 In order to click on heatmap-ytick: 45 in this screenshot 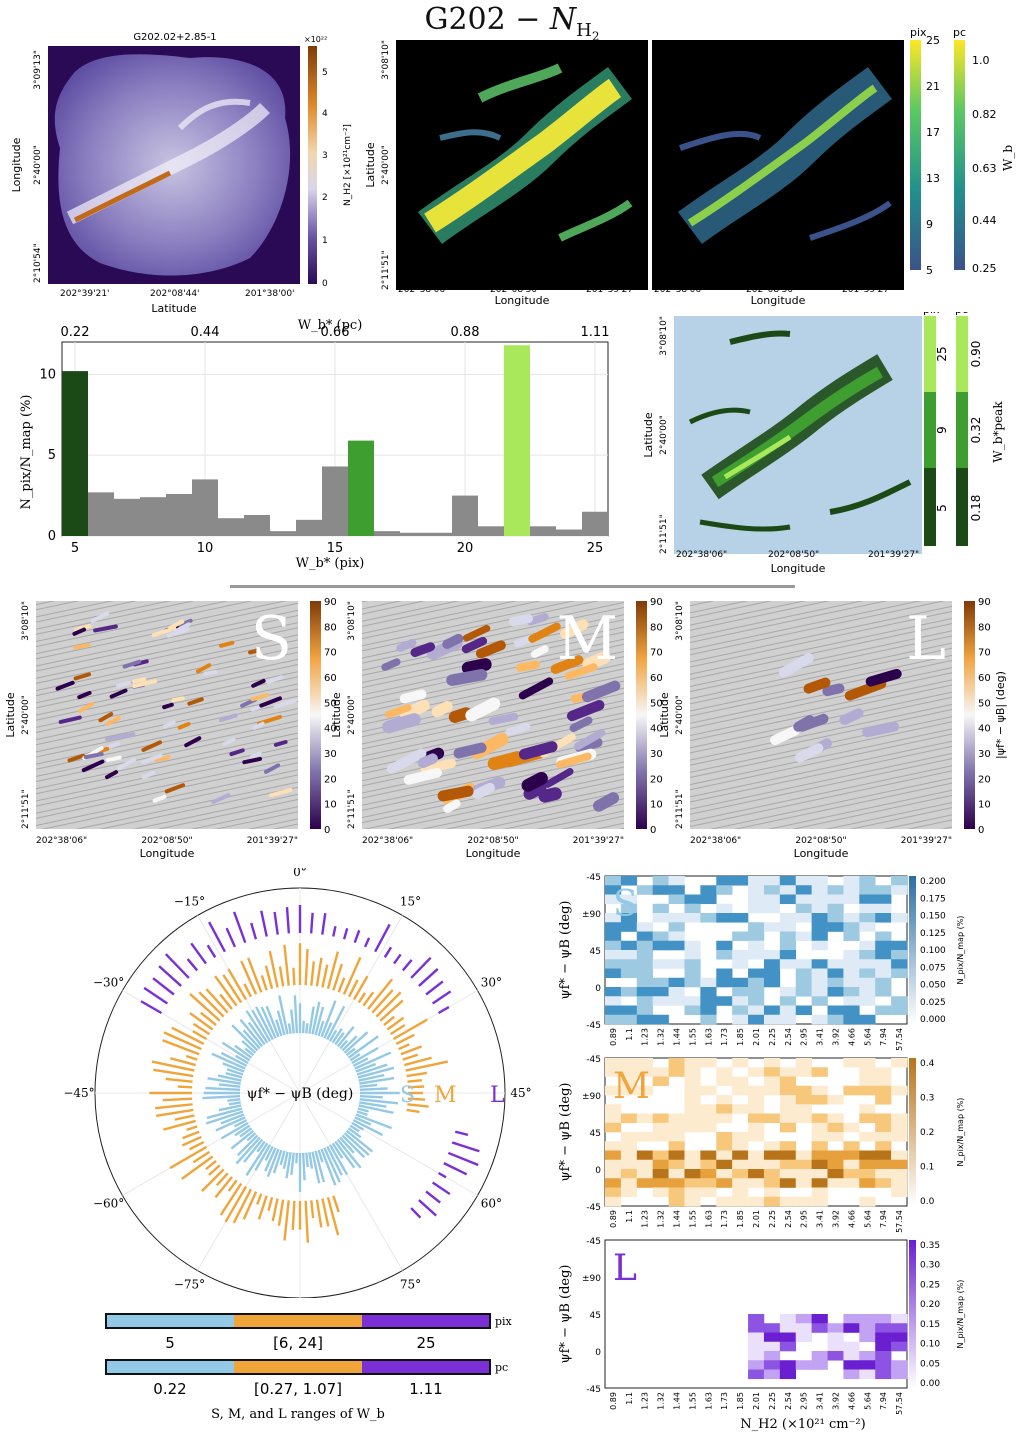, I will do `click(595, 1316)`.